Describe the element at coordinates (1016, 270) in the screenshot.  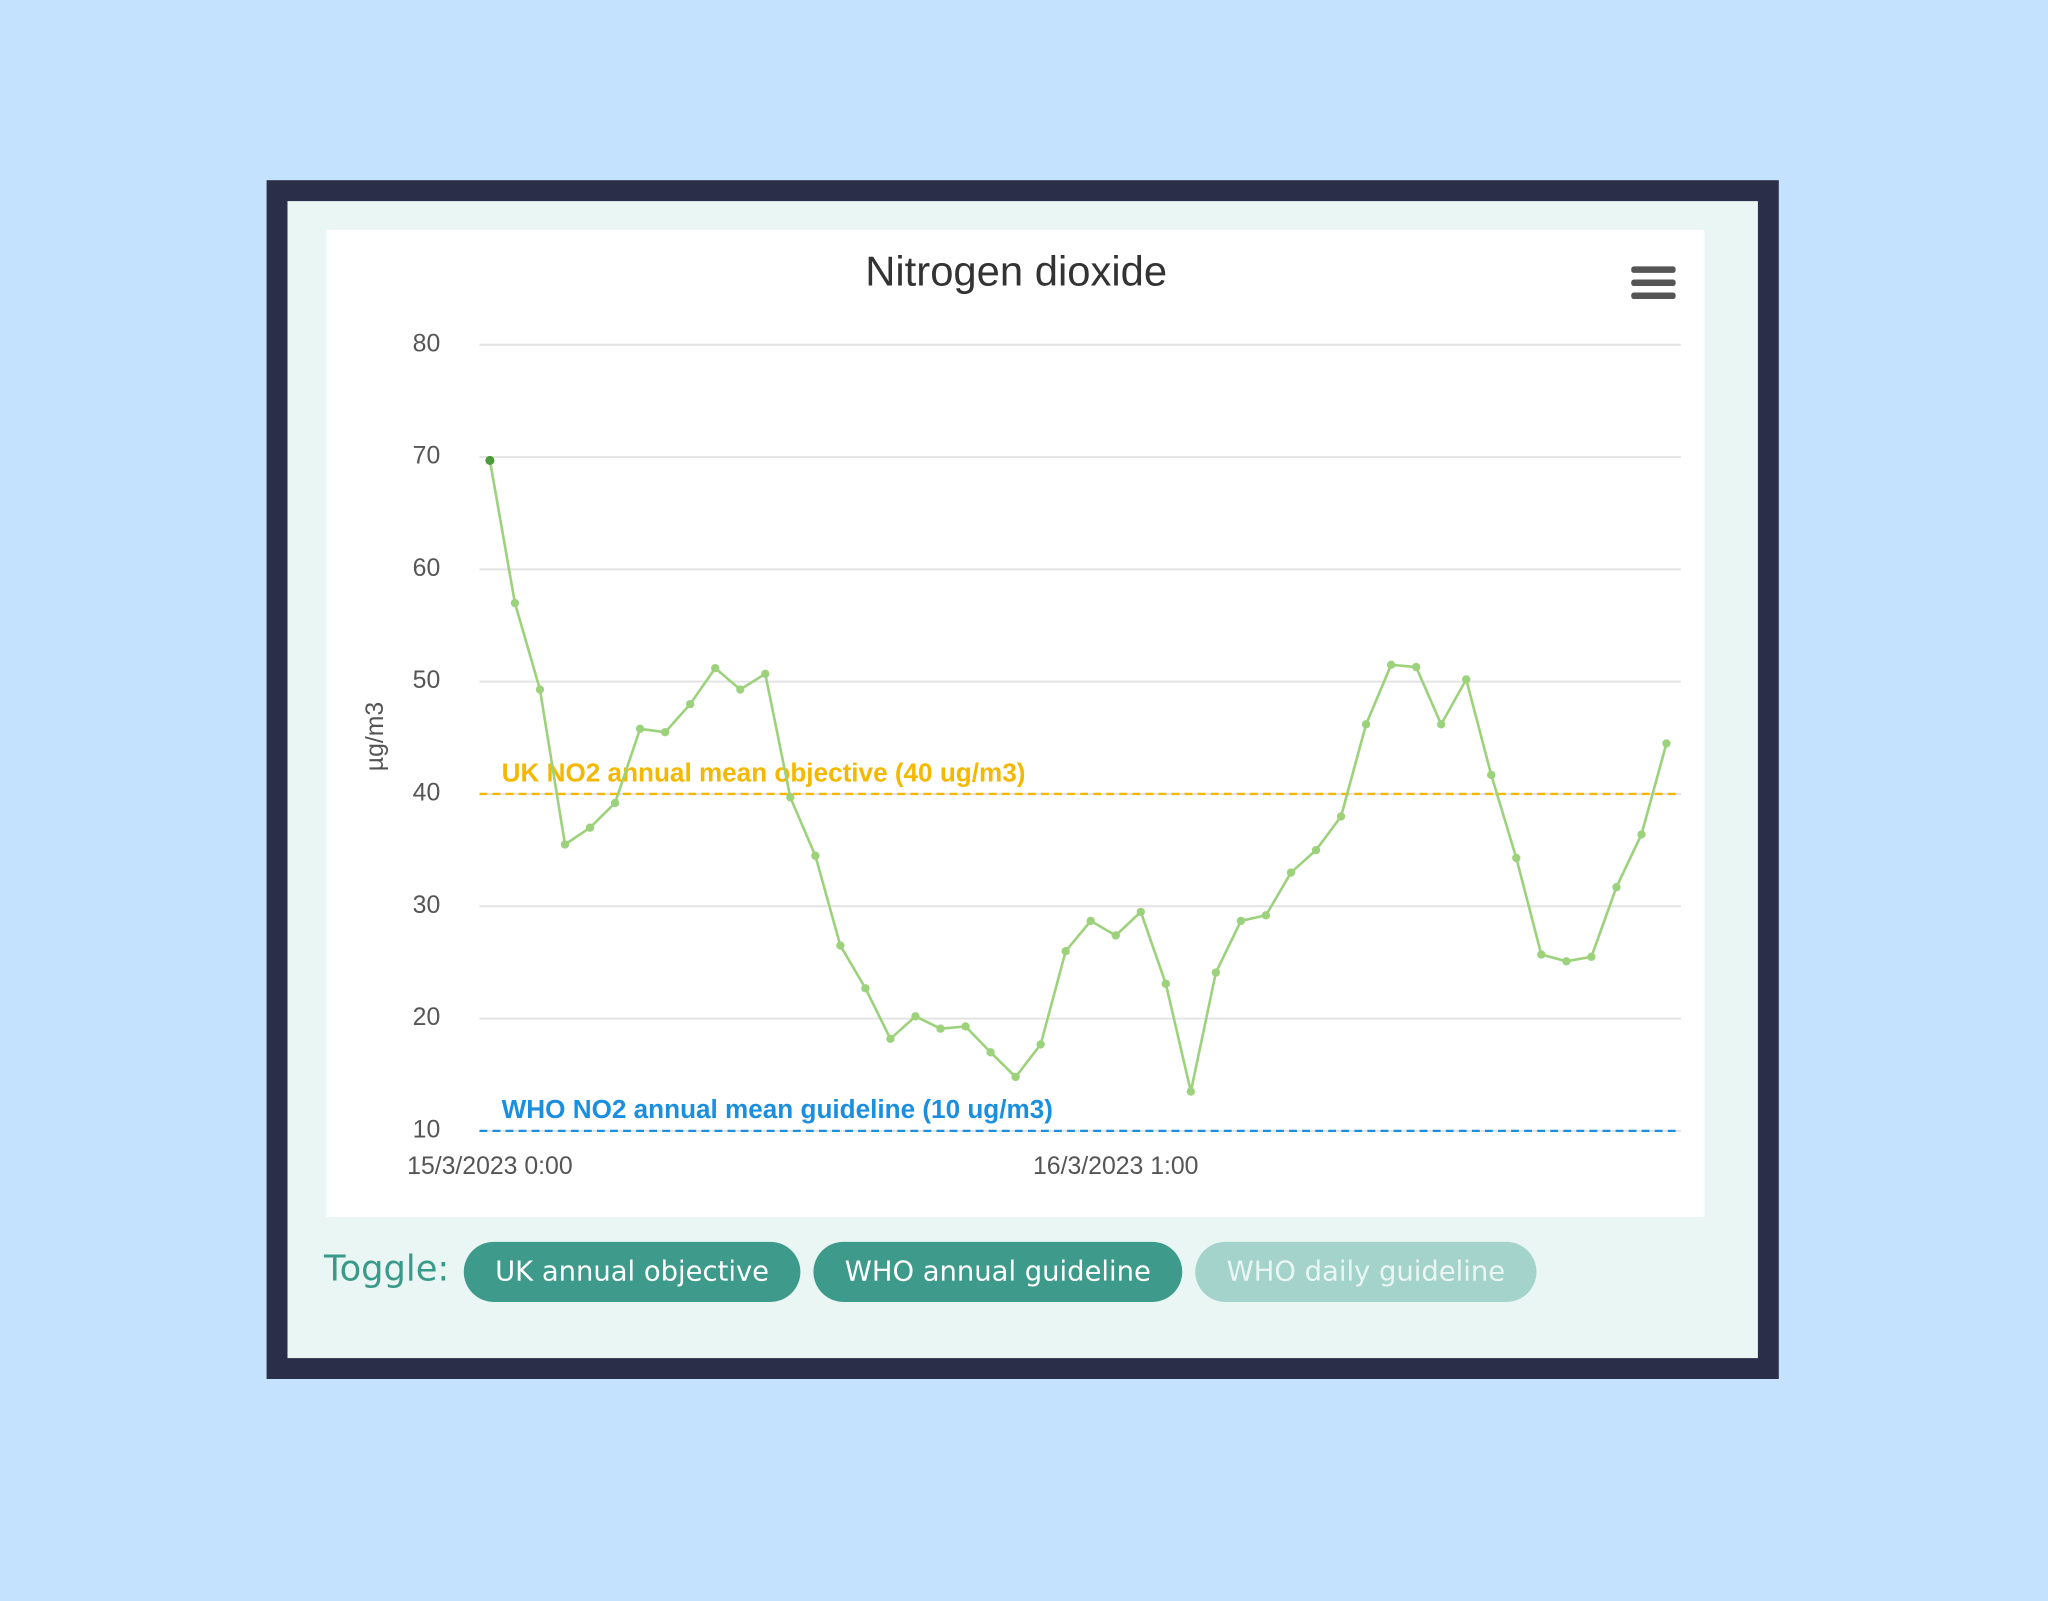
I see `chart-title: Nitrogen dioxide` at that location.